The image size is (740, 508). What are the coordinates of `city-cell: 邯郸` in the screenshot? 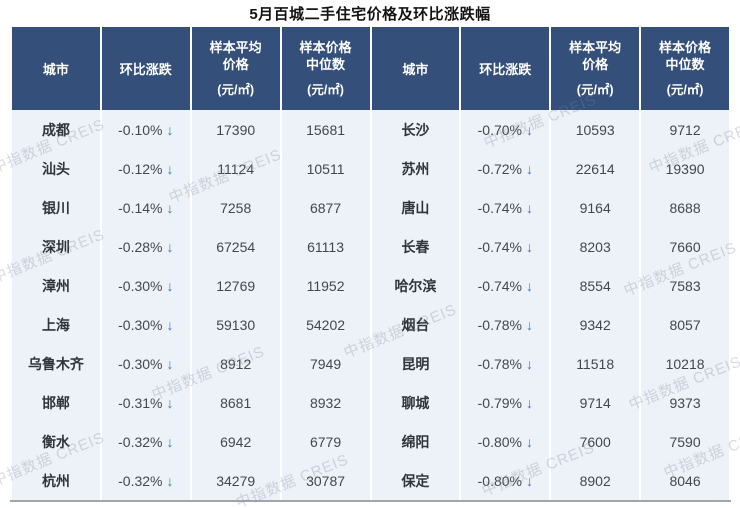 It's located at (56, 402).